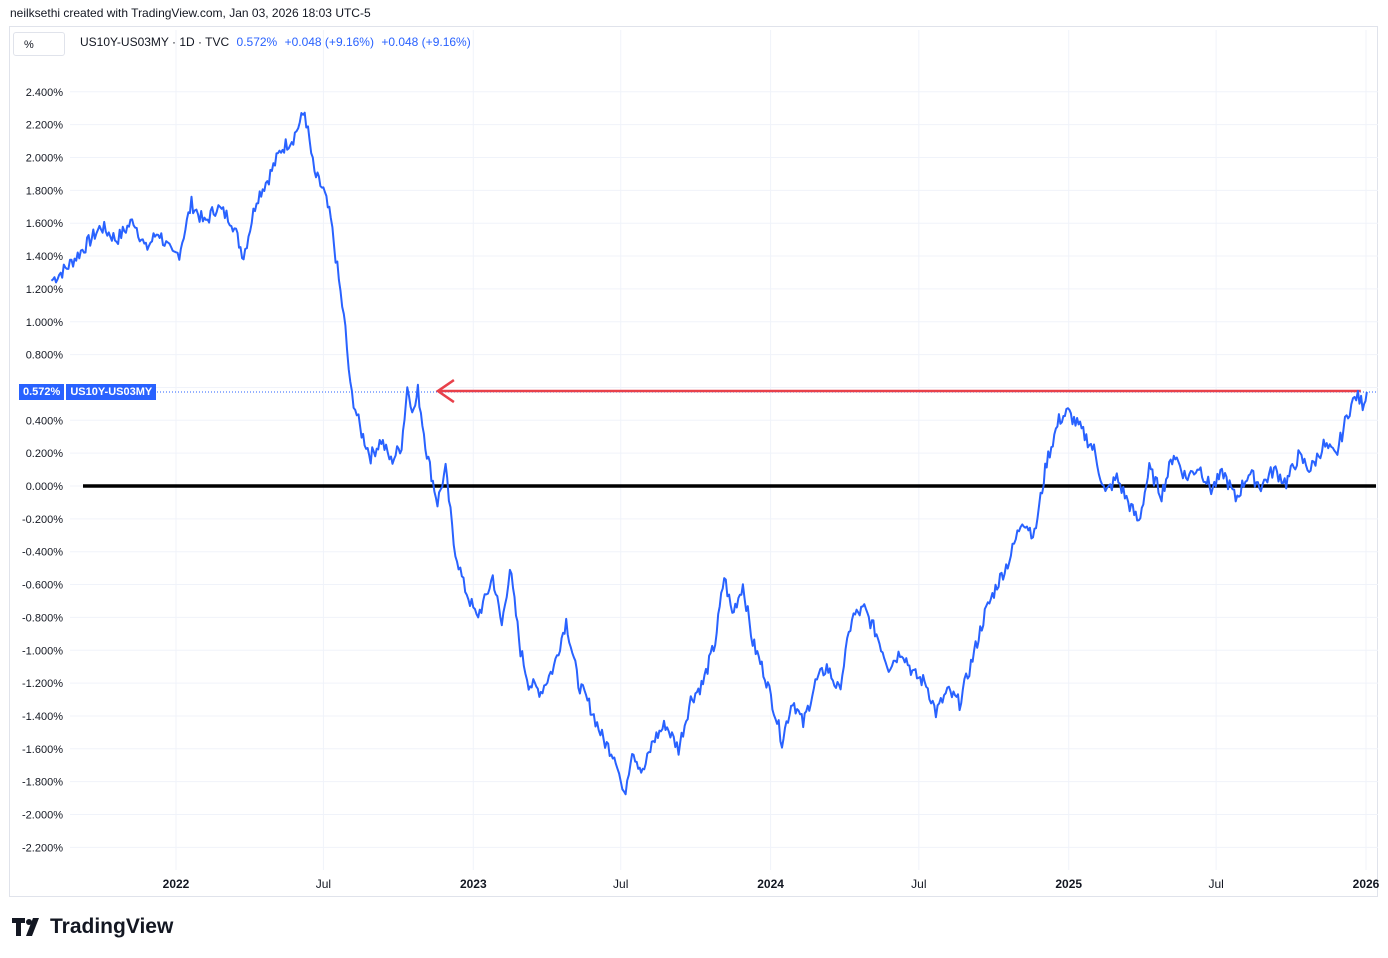  Describe the element at coordinates (329, 42) in the screenshot. I see `legend-change-1: +0.048 (+9.16%)` at that location.